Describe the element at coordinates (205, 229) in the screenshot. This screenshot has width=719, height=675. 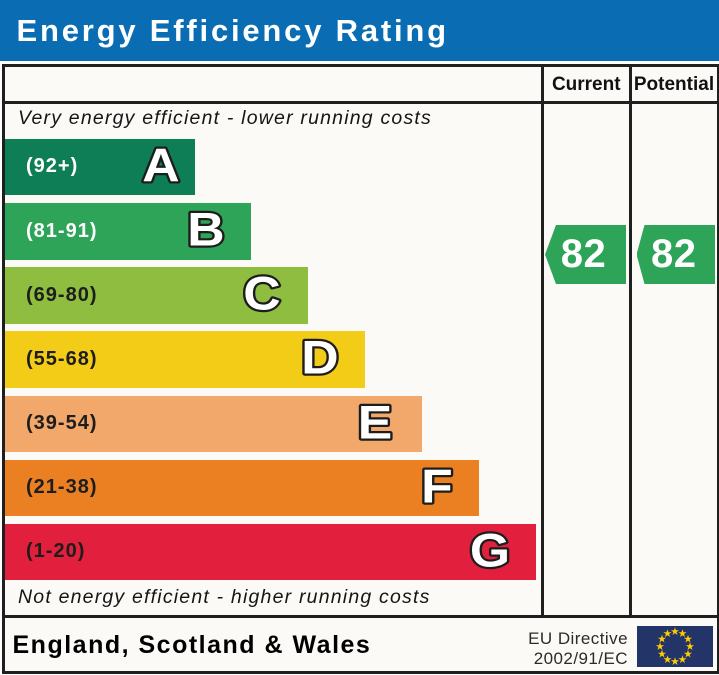
I see `svg-text: B` at that location.